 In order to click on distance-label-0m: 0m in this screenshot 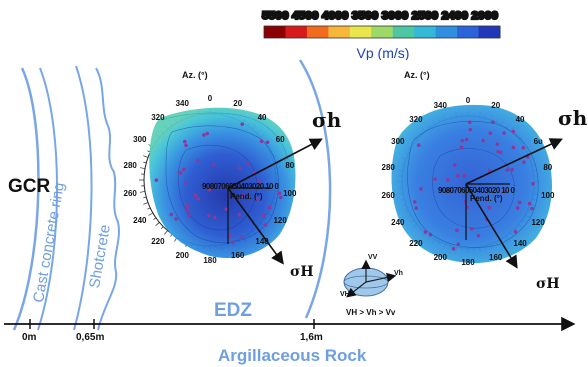, I will do `click(29, 337)`.